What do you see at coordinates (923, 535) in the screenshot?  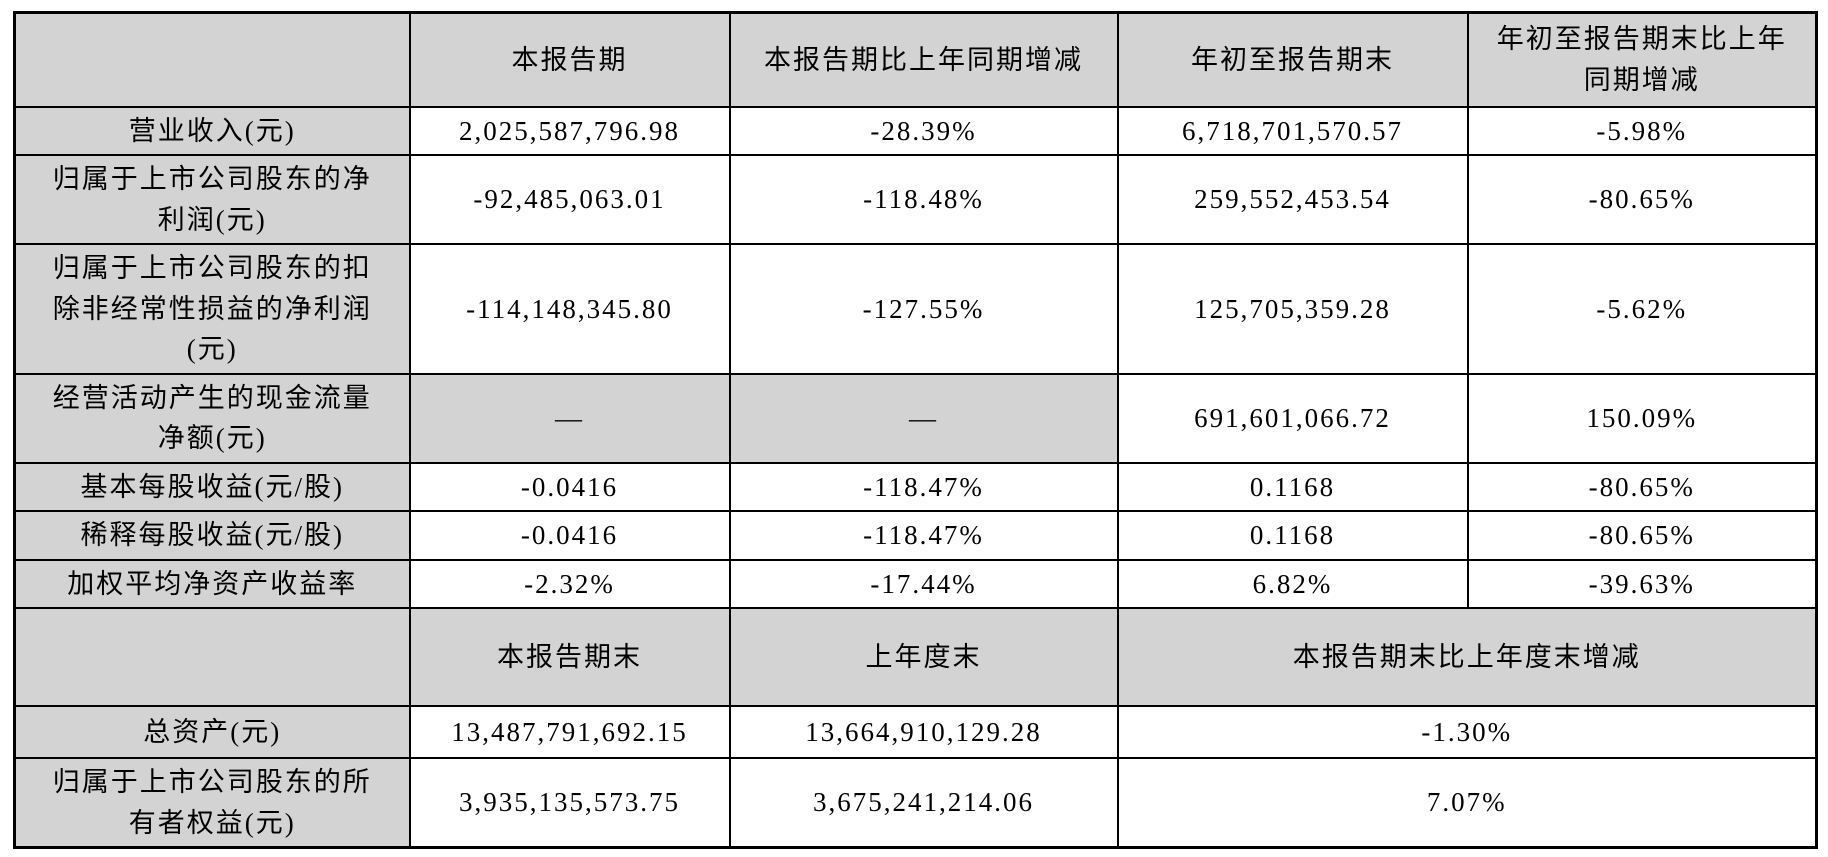 I see `diluted-eps-yoy-value: -118.47%` at bounding box center [923, 535].